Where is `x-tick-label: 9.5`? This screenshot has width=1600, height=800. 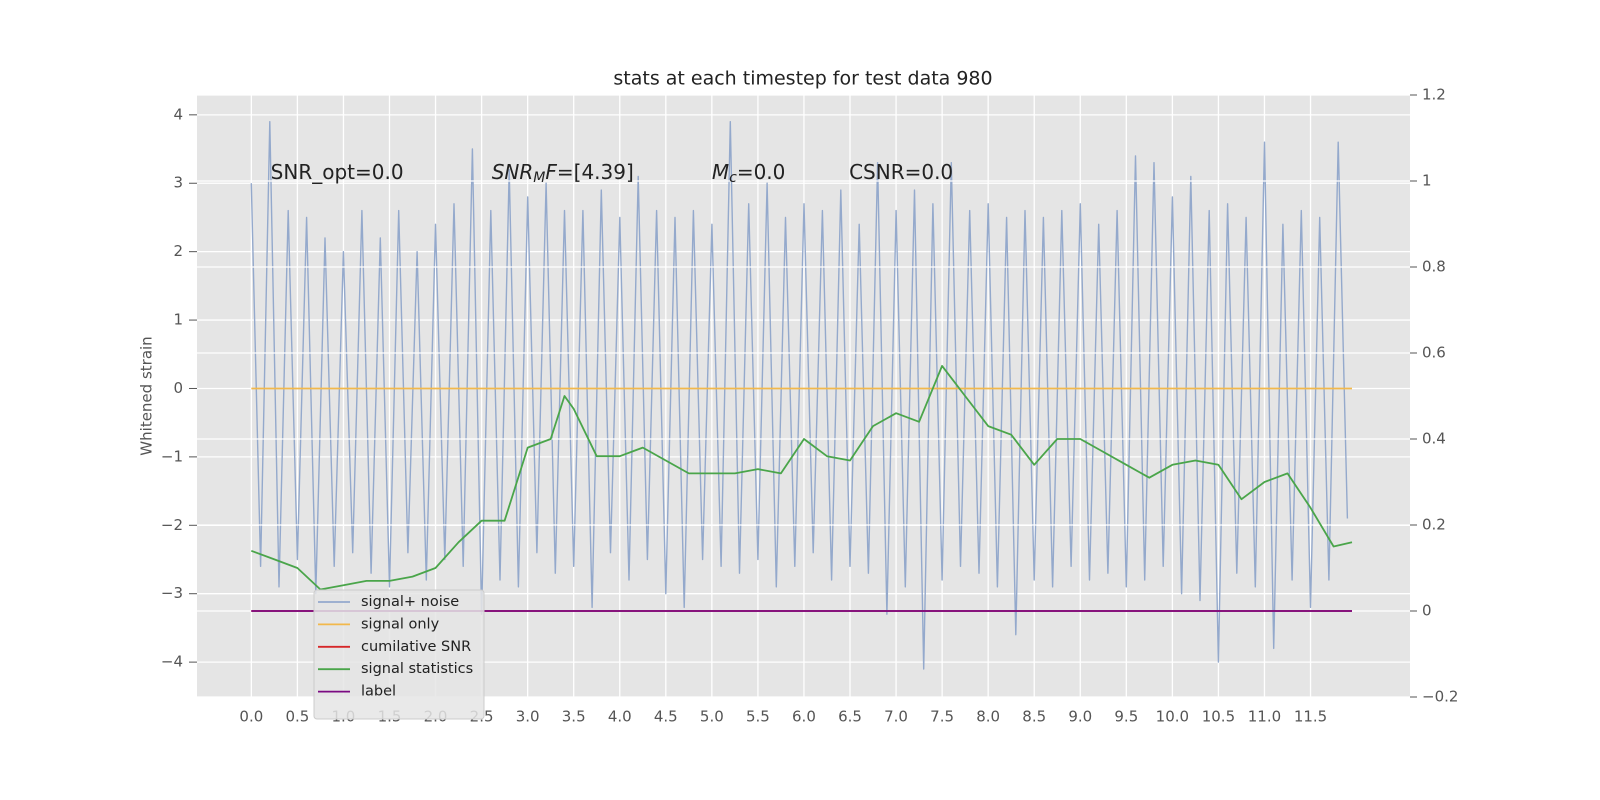 x-tick-label: 9.5 is located at coordinates (1126, 717).